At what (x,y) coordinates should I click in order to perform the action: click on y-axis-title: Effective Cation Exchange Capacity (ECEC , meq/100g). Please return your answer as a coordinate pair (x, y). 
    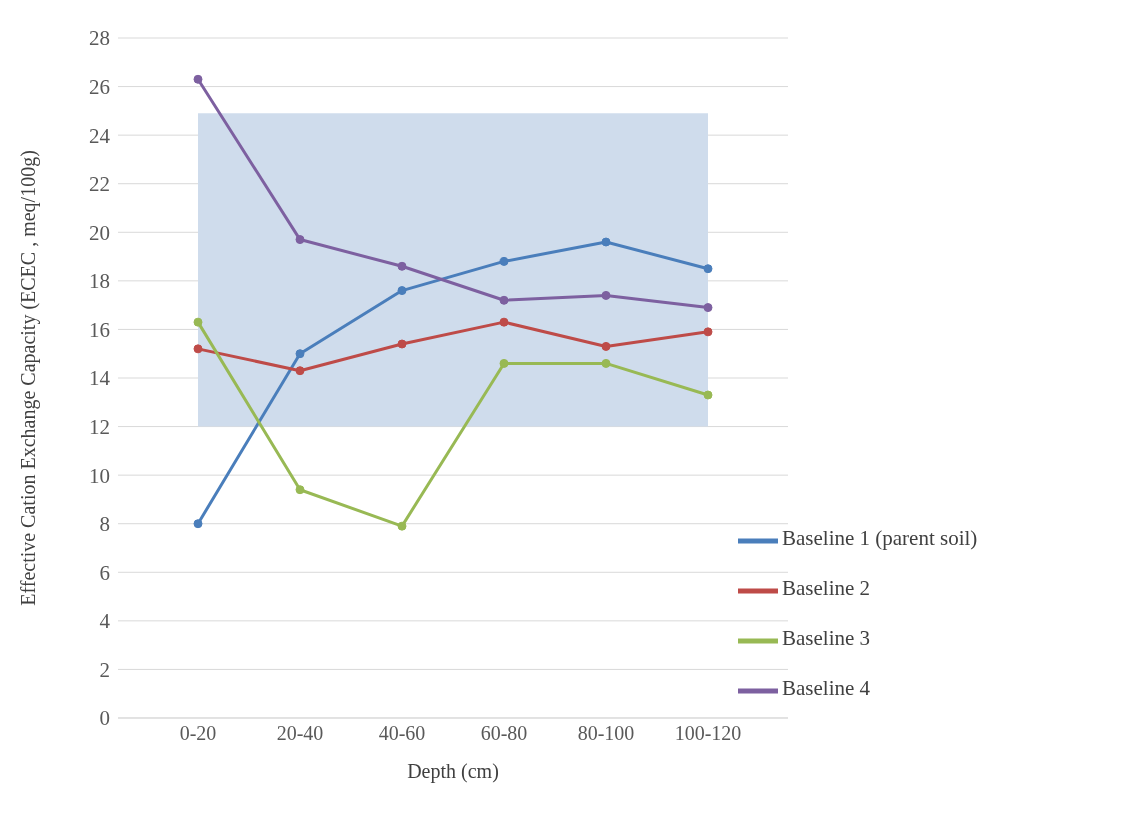
    Looking at the image, I should click on (29, 378).